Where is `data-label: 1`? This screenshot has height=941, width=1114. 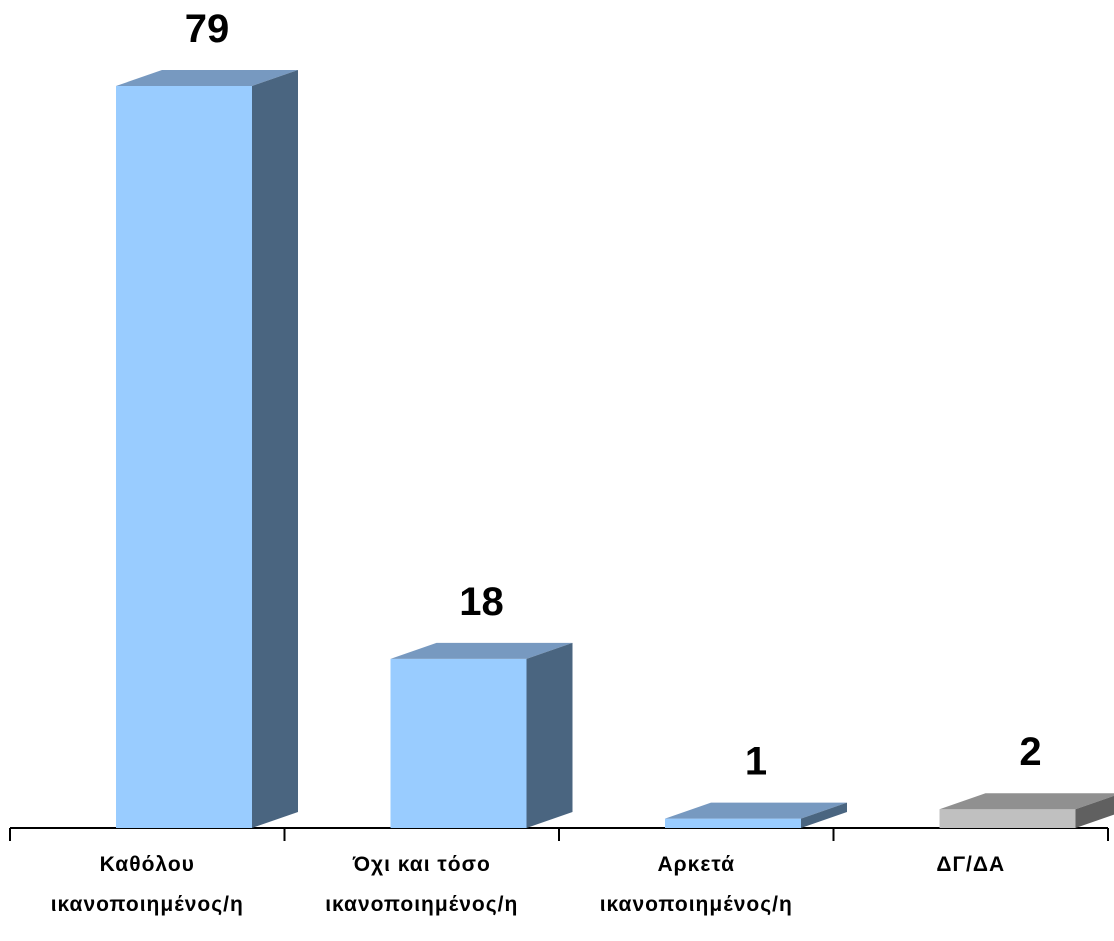
data-label: 1 is located at coordinates (756, 762).